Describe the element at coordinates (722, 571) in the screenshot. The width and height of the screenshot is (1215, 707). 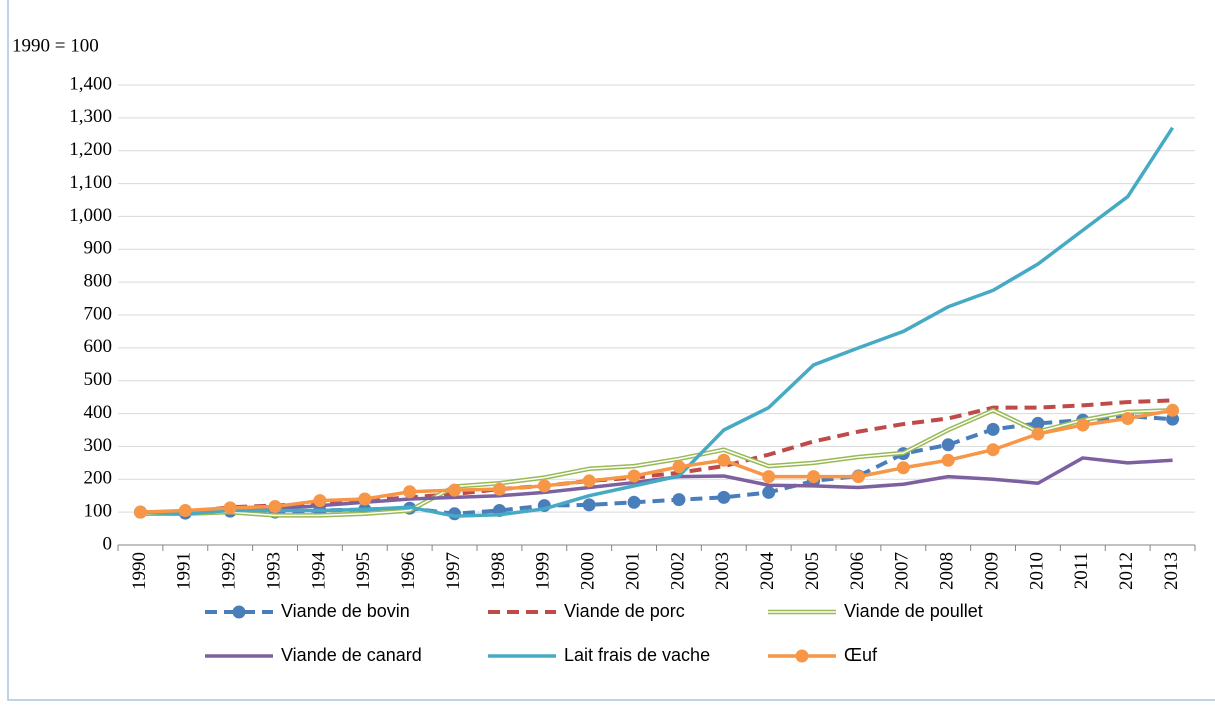
I see `x-tick-label: 2003` at that location.